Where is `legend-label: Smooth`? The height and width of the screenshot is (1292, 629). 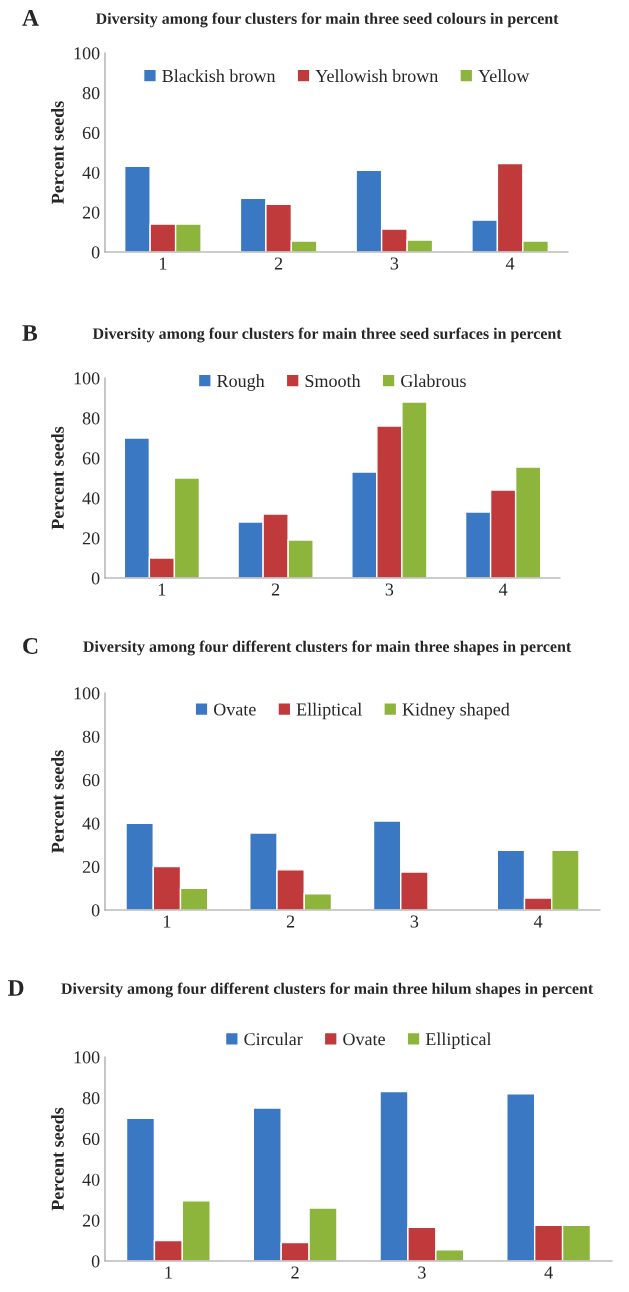
legend-label: Smooth is located at coordinates (333, 381).